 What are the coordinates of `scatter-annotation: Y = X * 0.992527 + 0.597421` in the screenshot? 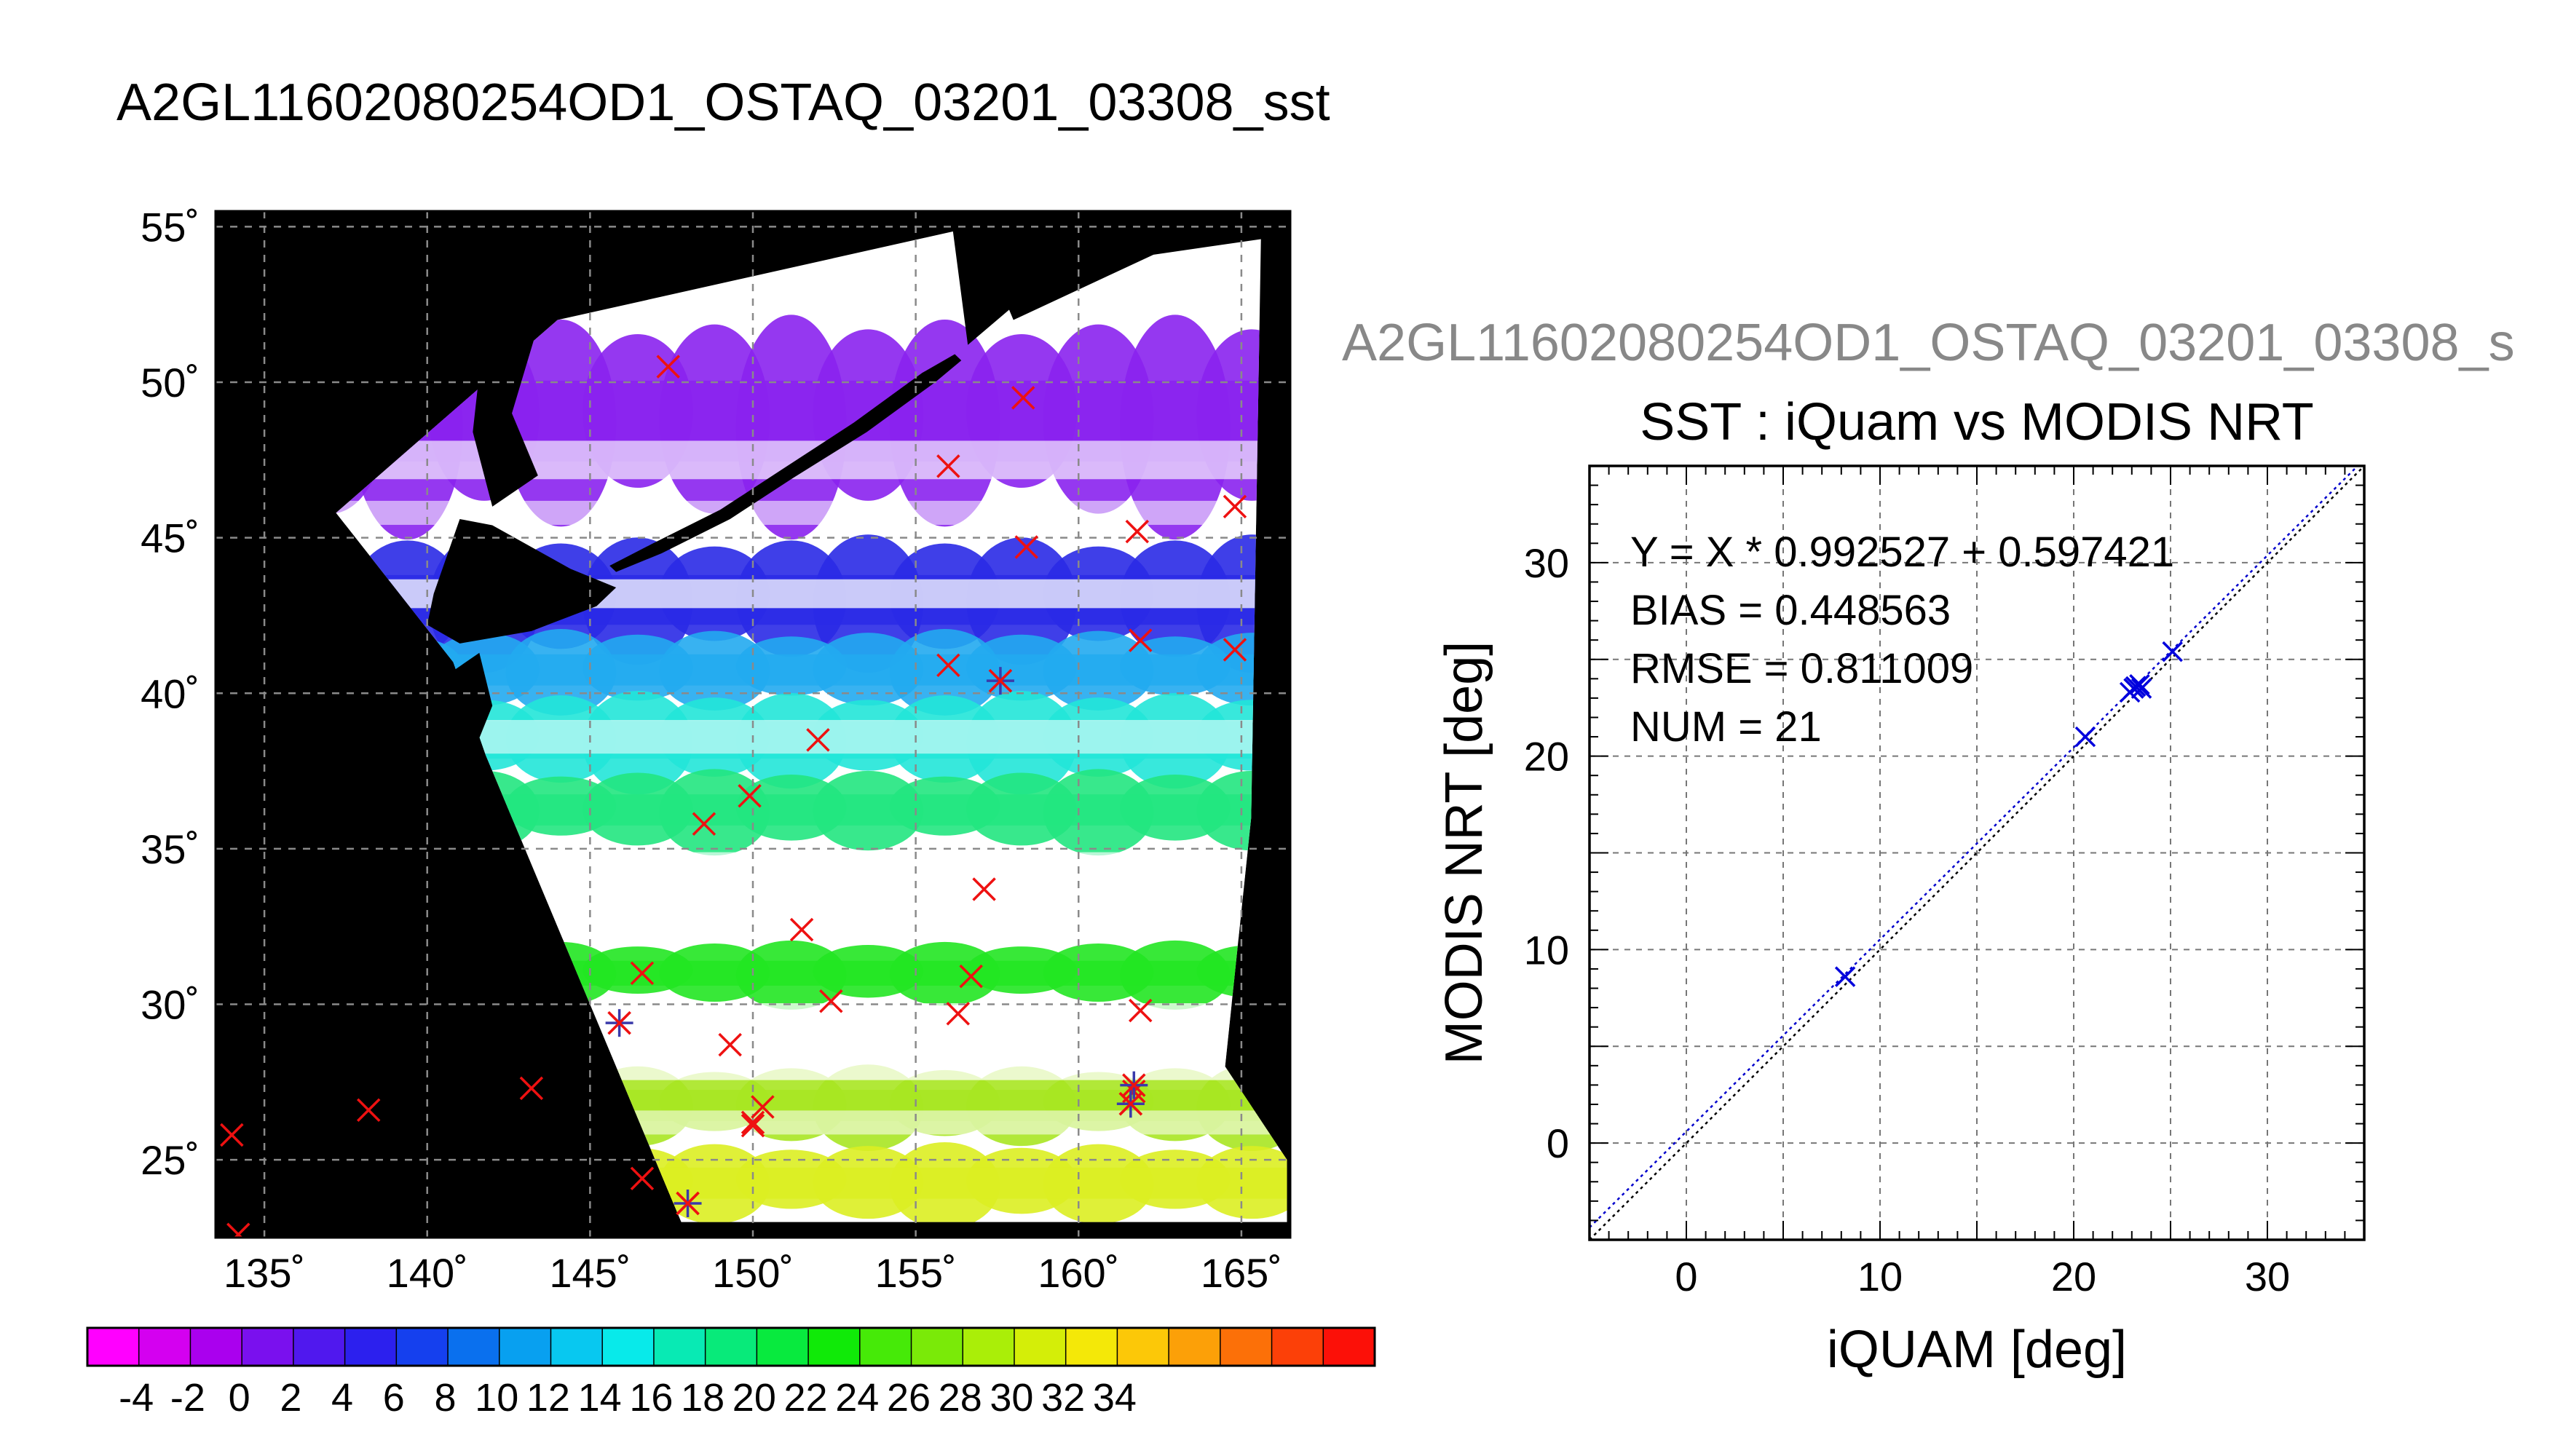 It's located at (1902, 552).